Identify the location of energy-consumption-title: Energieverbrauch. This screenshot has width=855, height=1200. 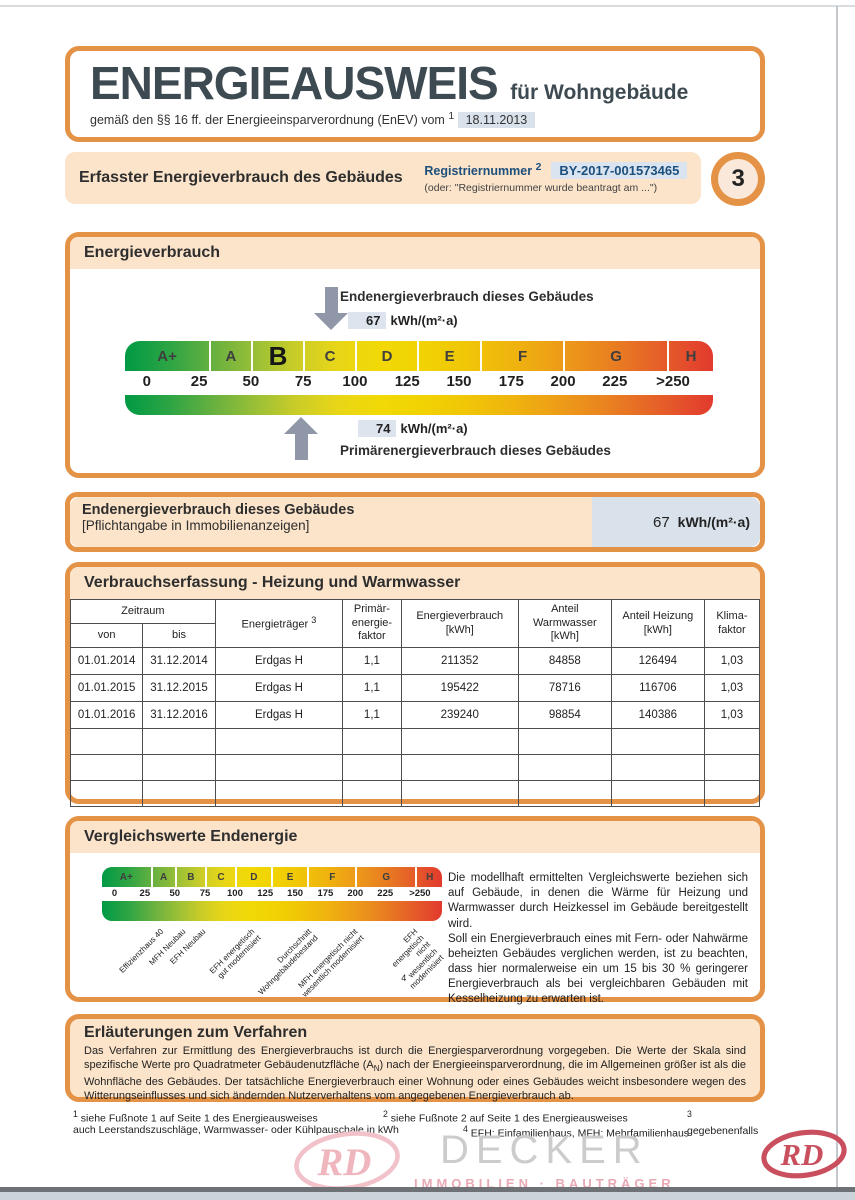
(415, 253).